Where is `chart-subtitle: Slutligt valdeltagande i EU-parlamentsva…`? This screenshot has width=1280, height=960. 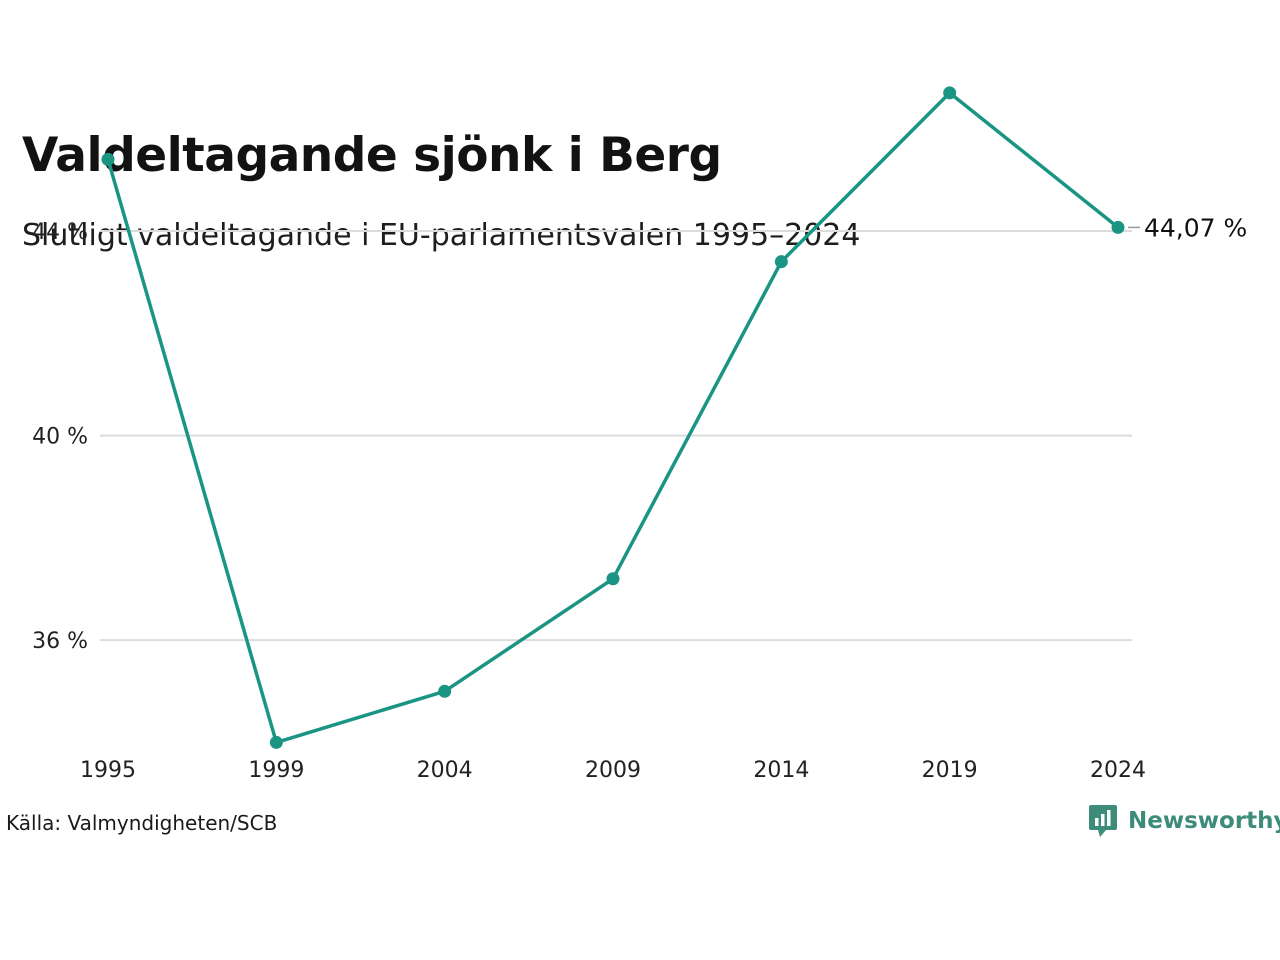
chart-subtitle: Slutligt valdeltagande i EU-parlamentsva… is located at coordinates (441, 235).